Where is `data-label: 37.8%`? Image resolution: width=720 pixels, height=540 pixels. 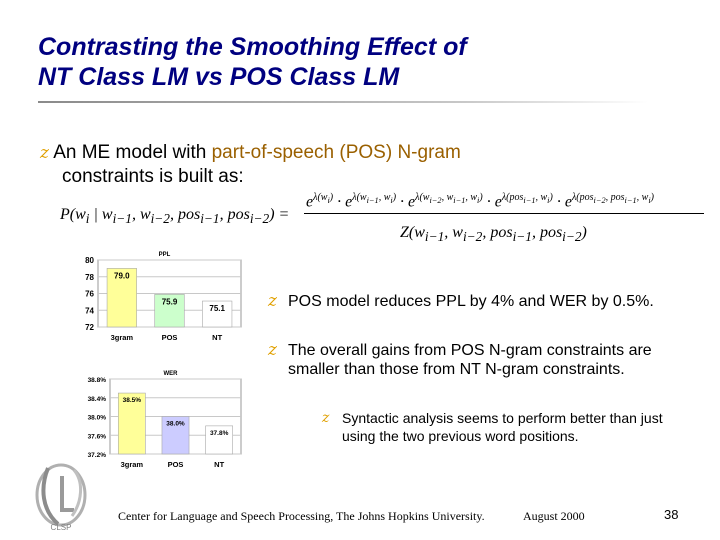
data-label: 37.8% is located at coordinates (219, 433).